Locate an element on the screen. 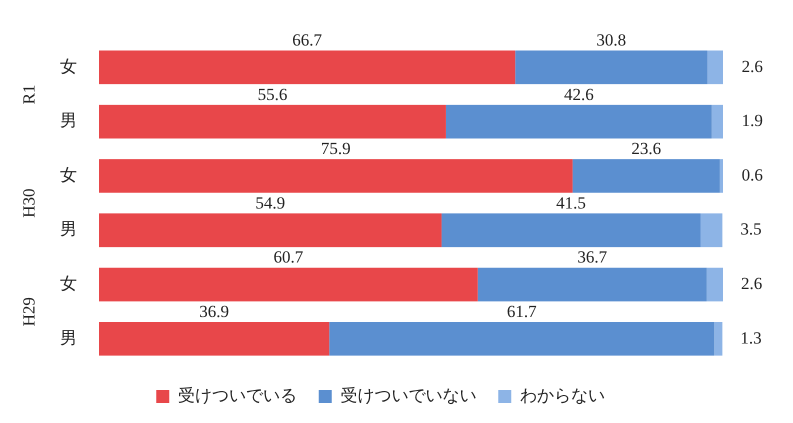 The width and height of the screenshot is (793, 423). text: H30 is located at coordinates (28, 203).